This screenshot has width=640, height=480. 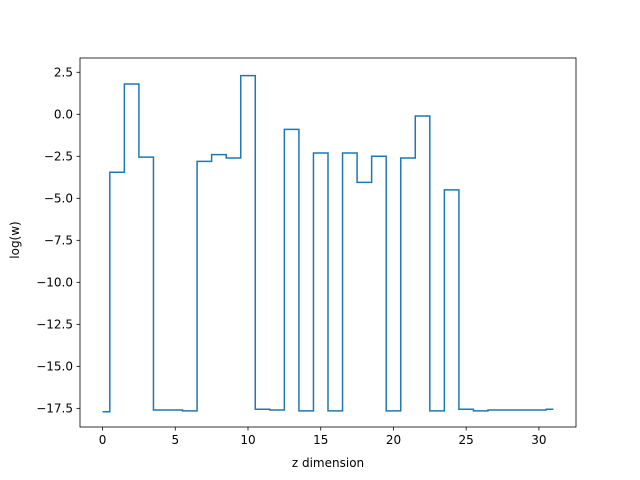 I want to click on x-tick-label: 25, so click(x=466, y=440).